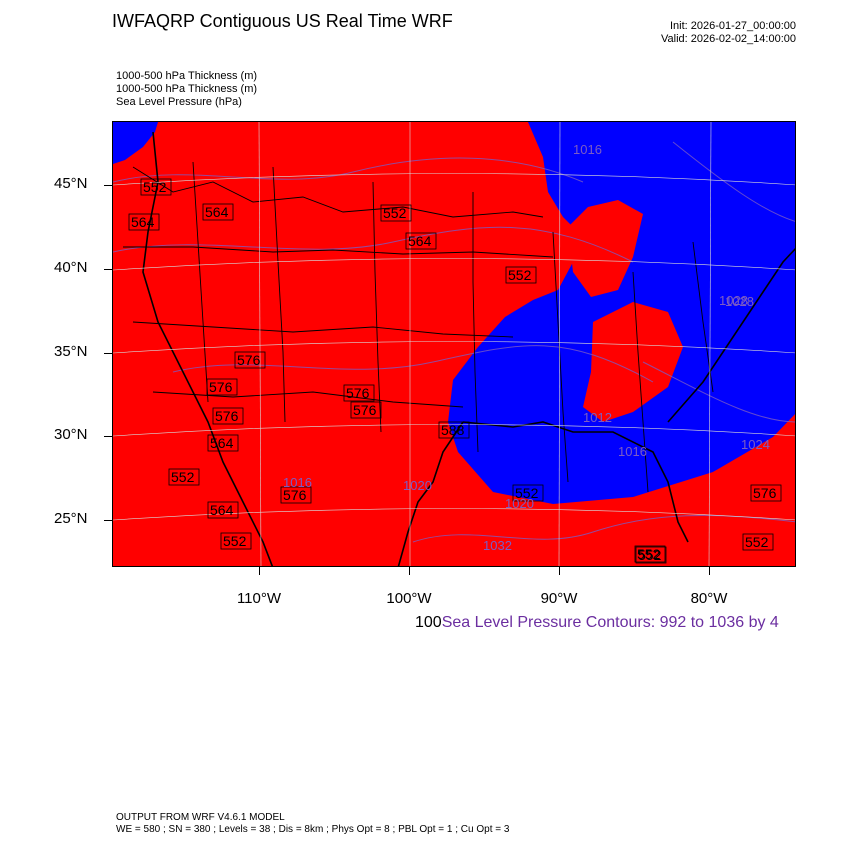 The height and width of the screenshot is (850, 850). What do you see at coordinates (200, 817) in the screenshot?
I see `footer-model: OUTPUT FROM WRF V4.6.1 MODEL` at bounding box center [200, 817].